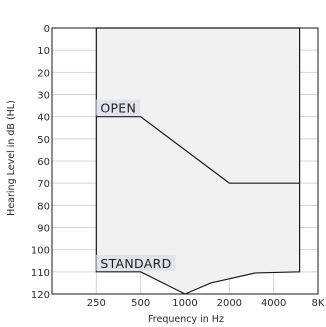 The width and height of the screenshot is (326, 327). I want to click on y-tick-label: 60, so click(43, 162).